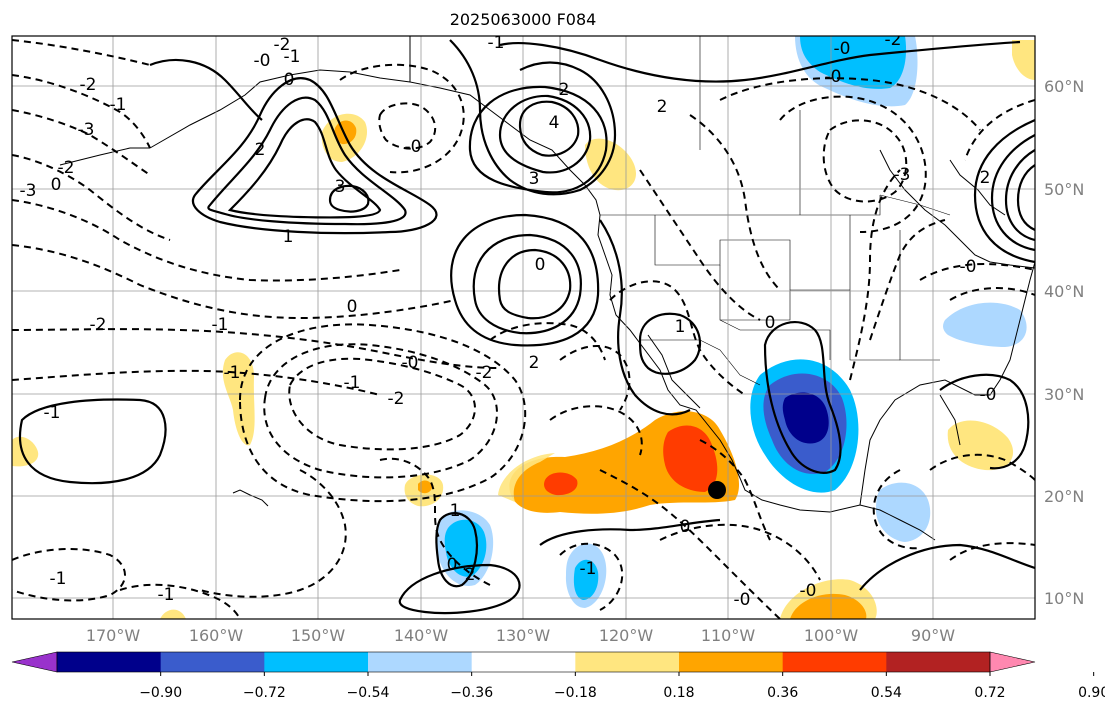 The image size is (1105, 712). What do you see at coordinates (160, 693) in the screenshot?
I see `colorbar-tick-label: −0.90` at bounding box center [160, 693].